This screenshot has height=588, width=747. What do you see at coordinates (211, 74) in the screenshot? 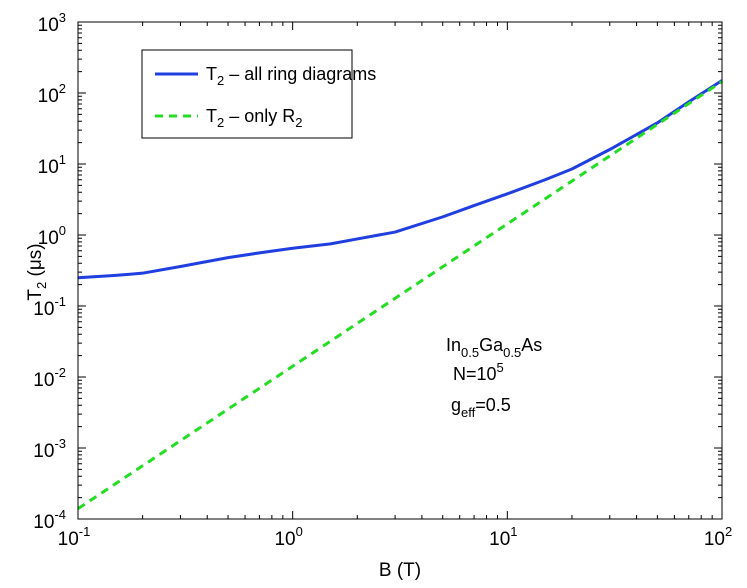
I see `legend-label-all-ring-main: T` at bounding box center [211, 74].